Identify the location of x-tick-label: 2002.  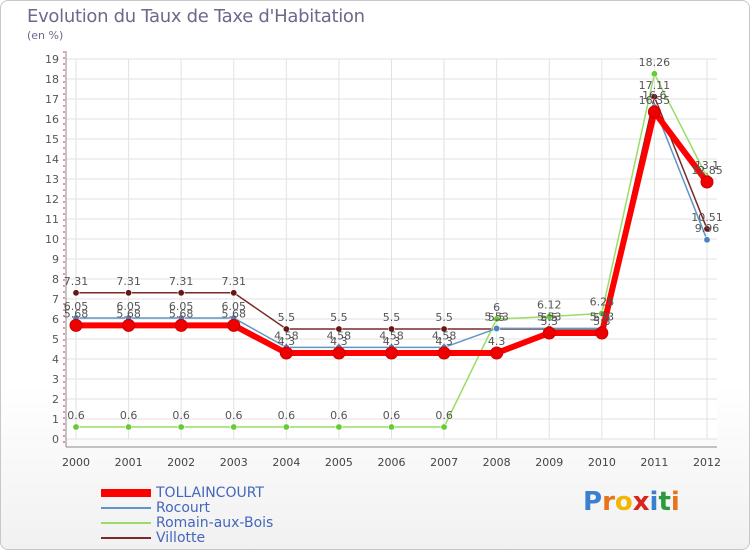
(181, 462).